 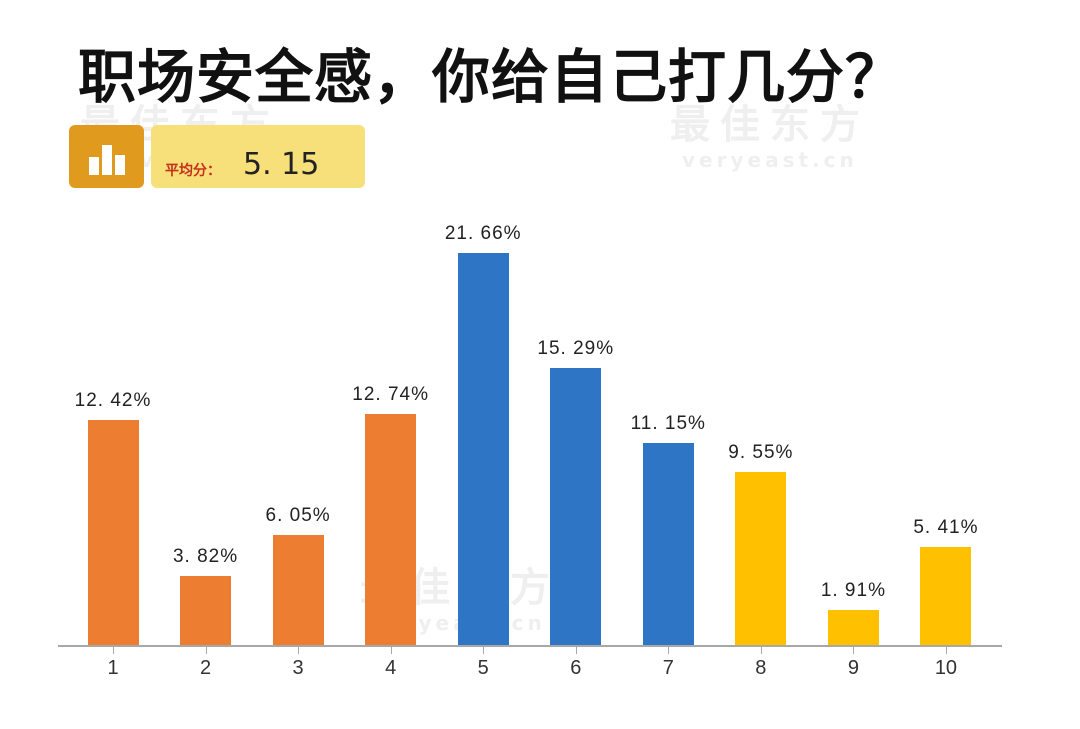 I want to click on x-tick-label: 9, so click(x=853, y=668).